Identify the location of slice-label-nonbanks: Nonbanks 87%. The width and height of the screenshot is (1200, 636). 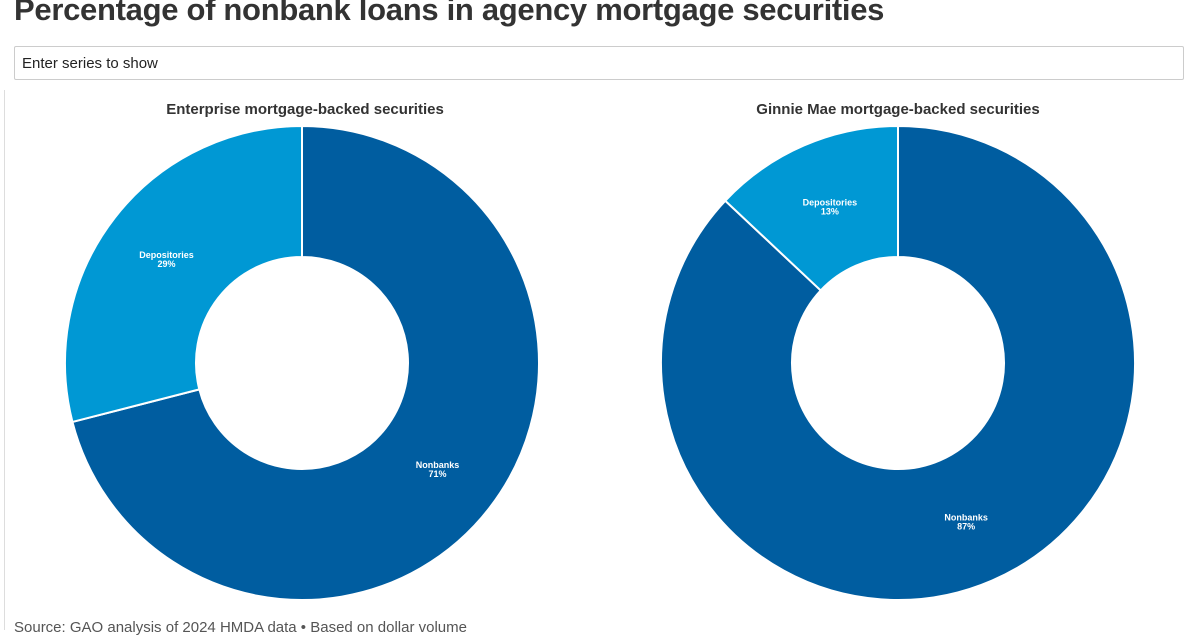
(966, 521).